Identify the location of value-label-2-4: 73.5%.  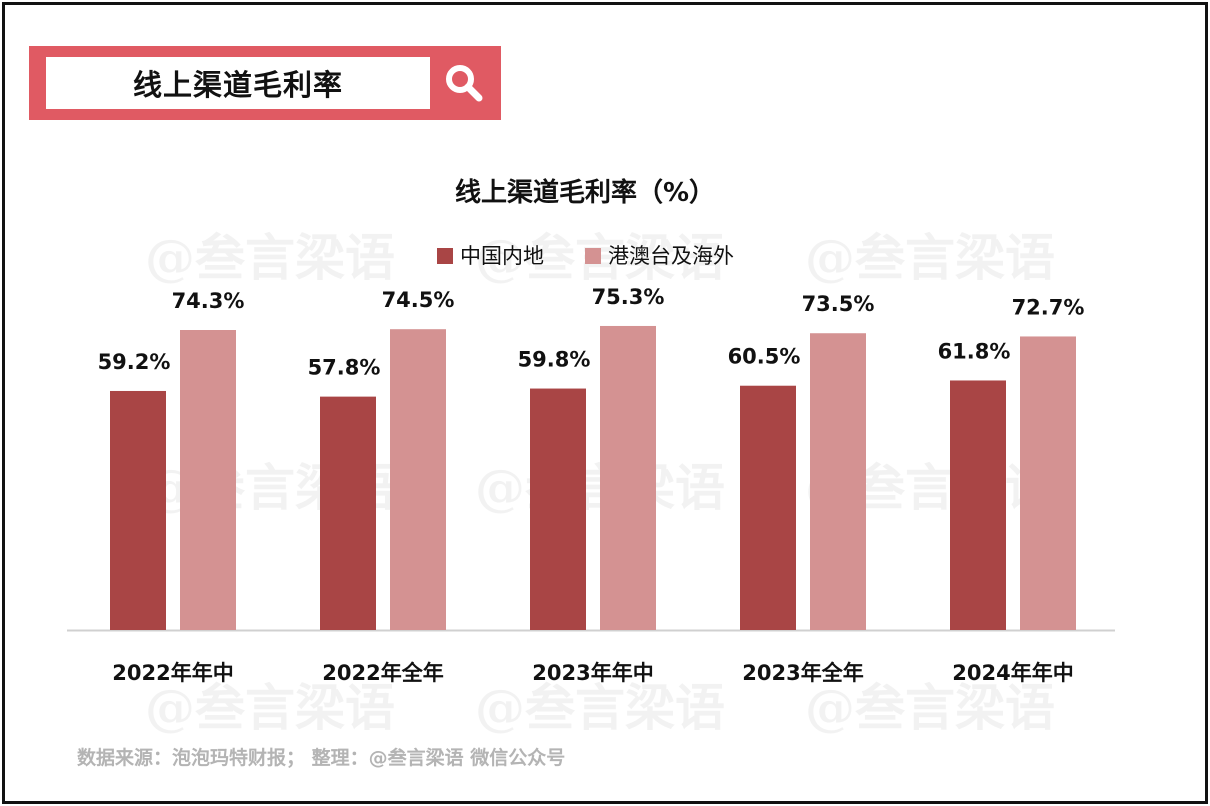
(838, 304).